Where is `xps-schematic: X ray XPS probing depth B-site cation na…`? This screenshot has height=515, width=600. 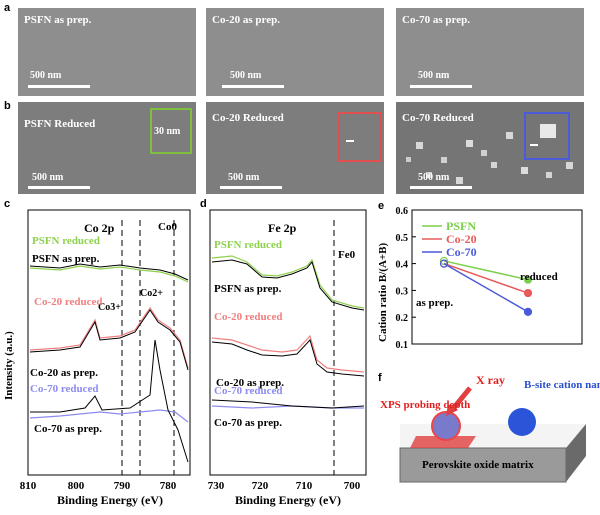
xps-schematic: X ray XPS probing depth B-site cation na… is located at coordinates (490, 428).